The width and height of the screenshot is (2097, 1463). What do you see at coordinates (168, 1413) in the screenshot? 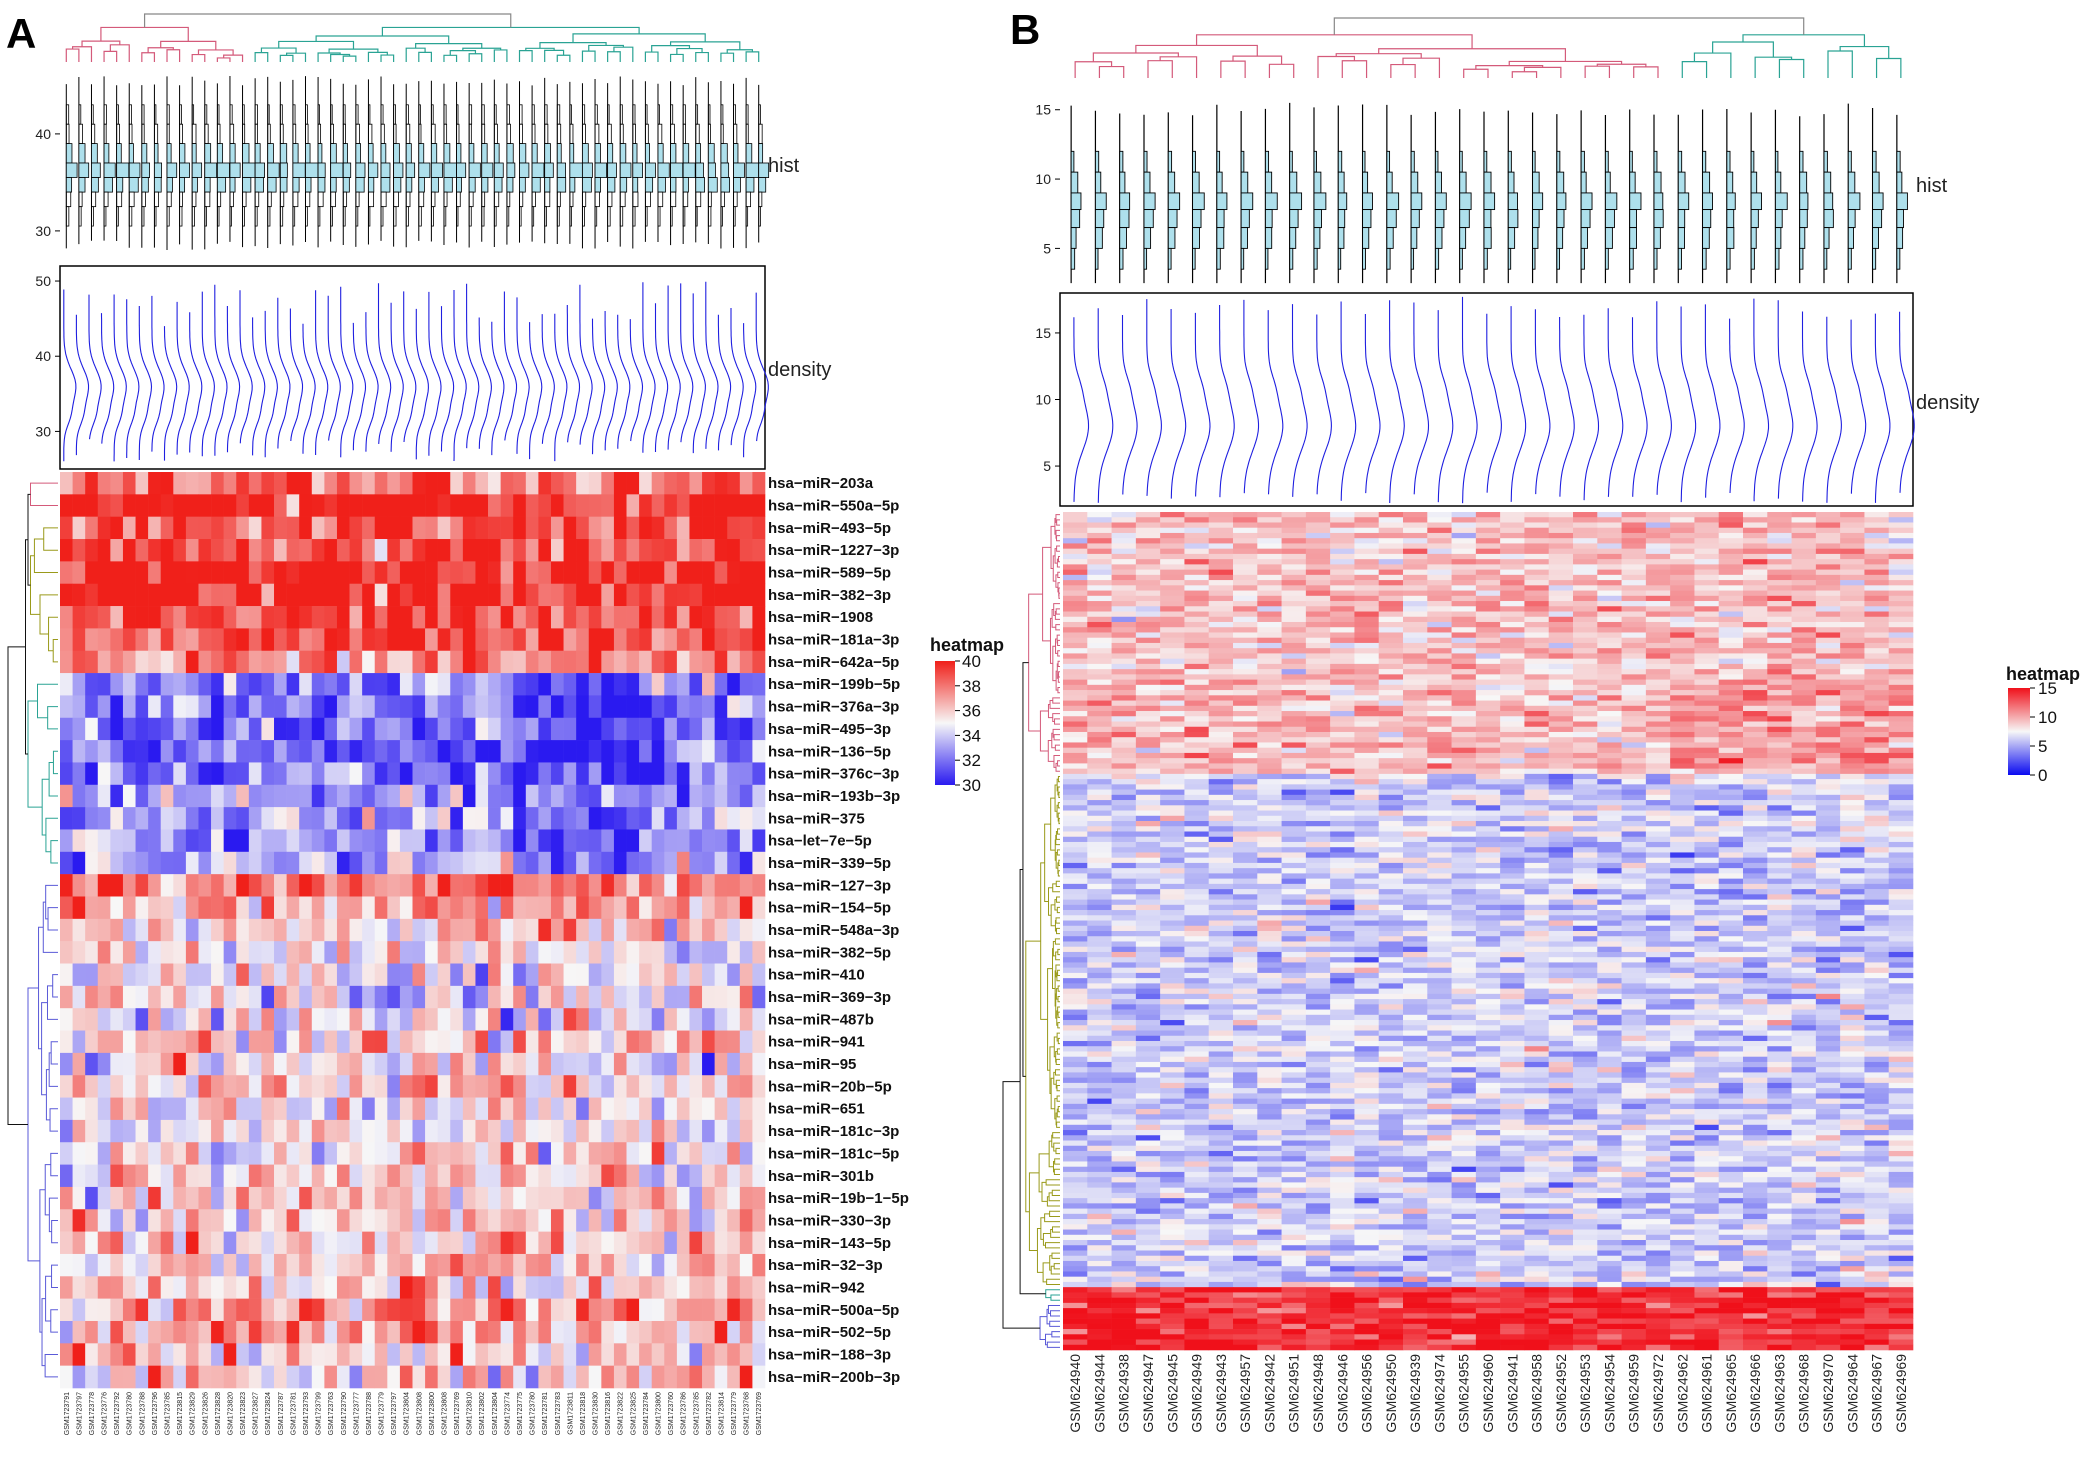
I see `column-label: GSM1723785` at bounding box center [168, 1413].